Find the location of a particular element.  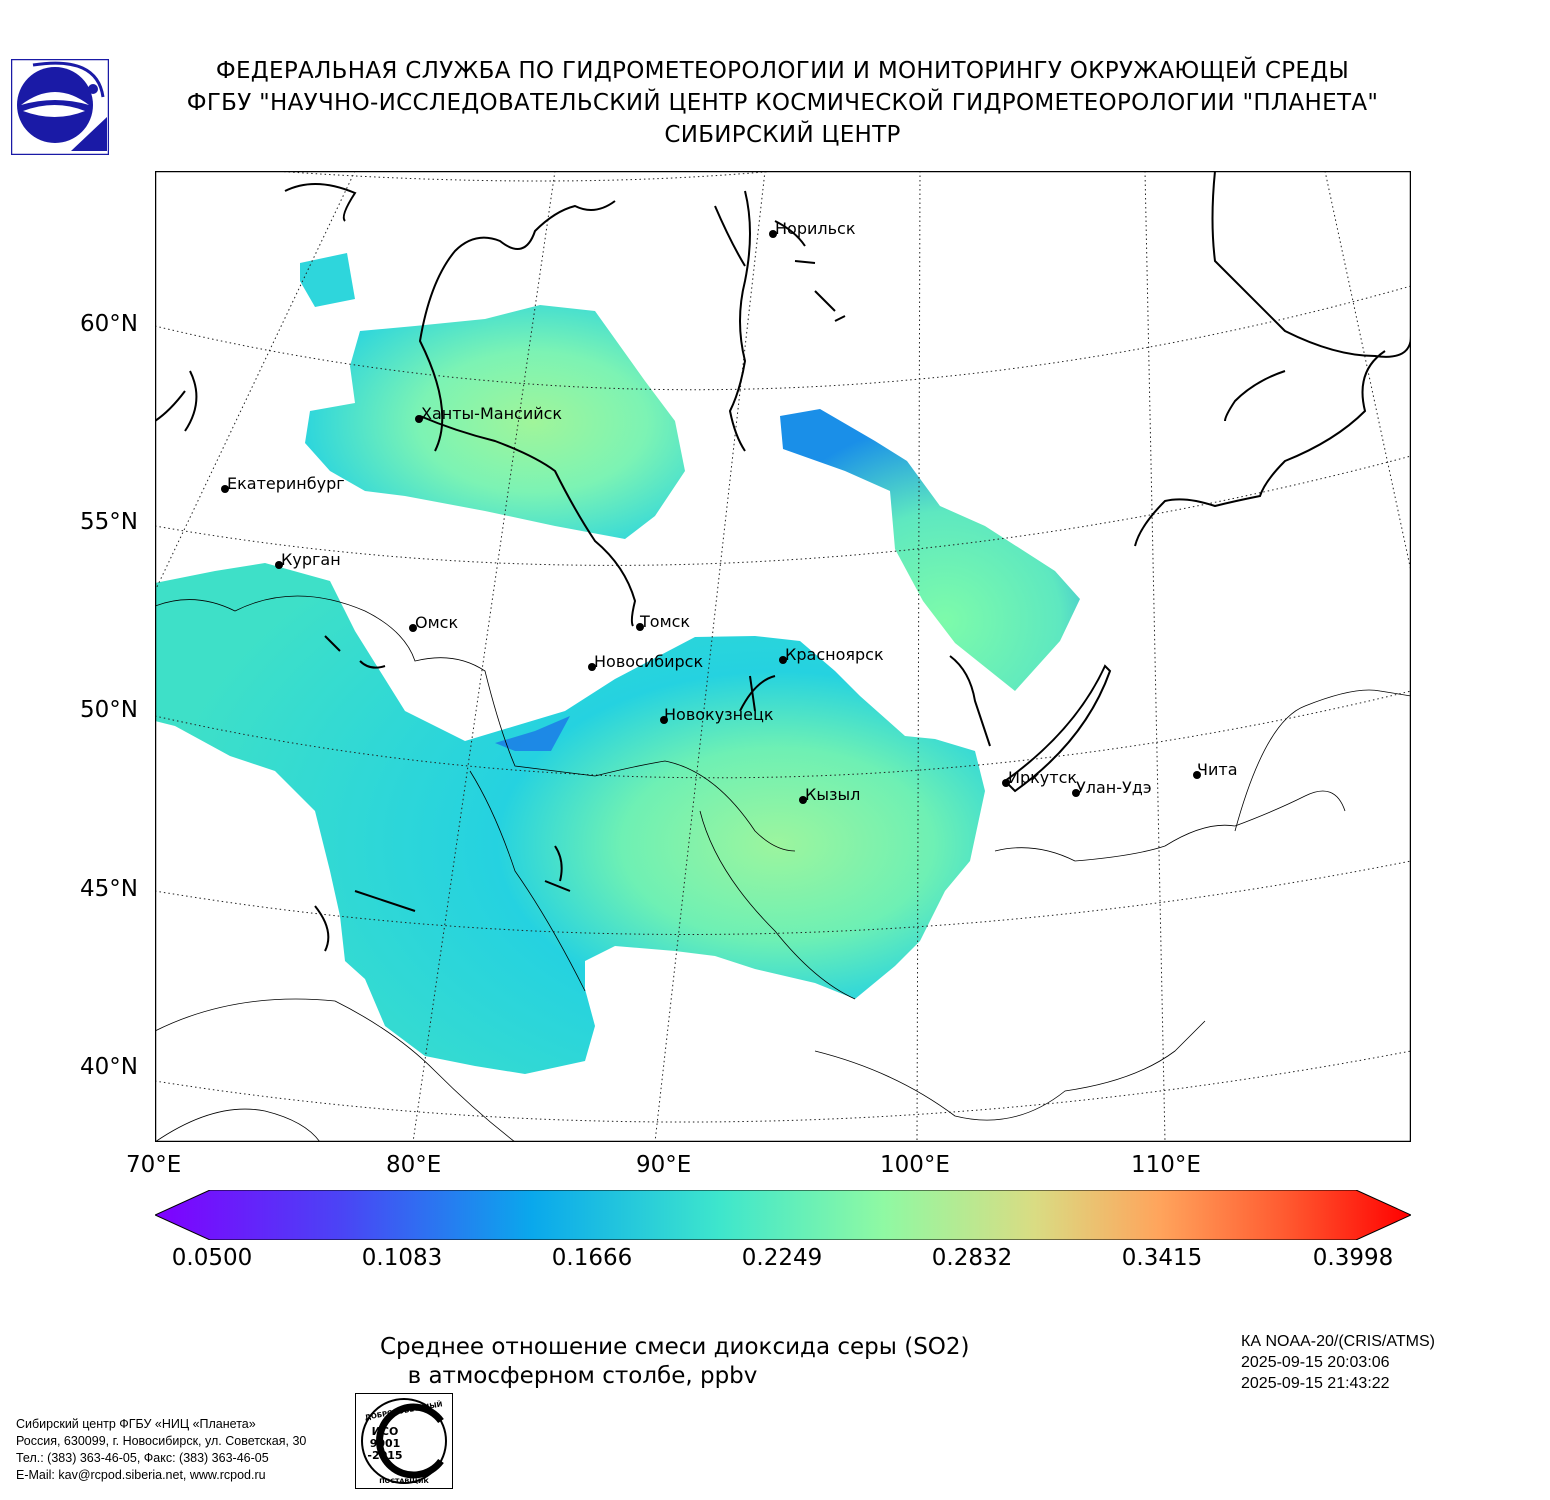

so2-field-east is located at coordinates (930, 550).